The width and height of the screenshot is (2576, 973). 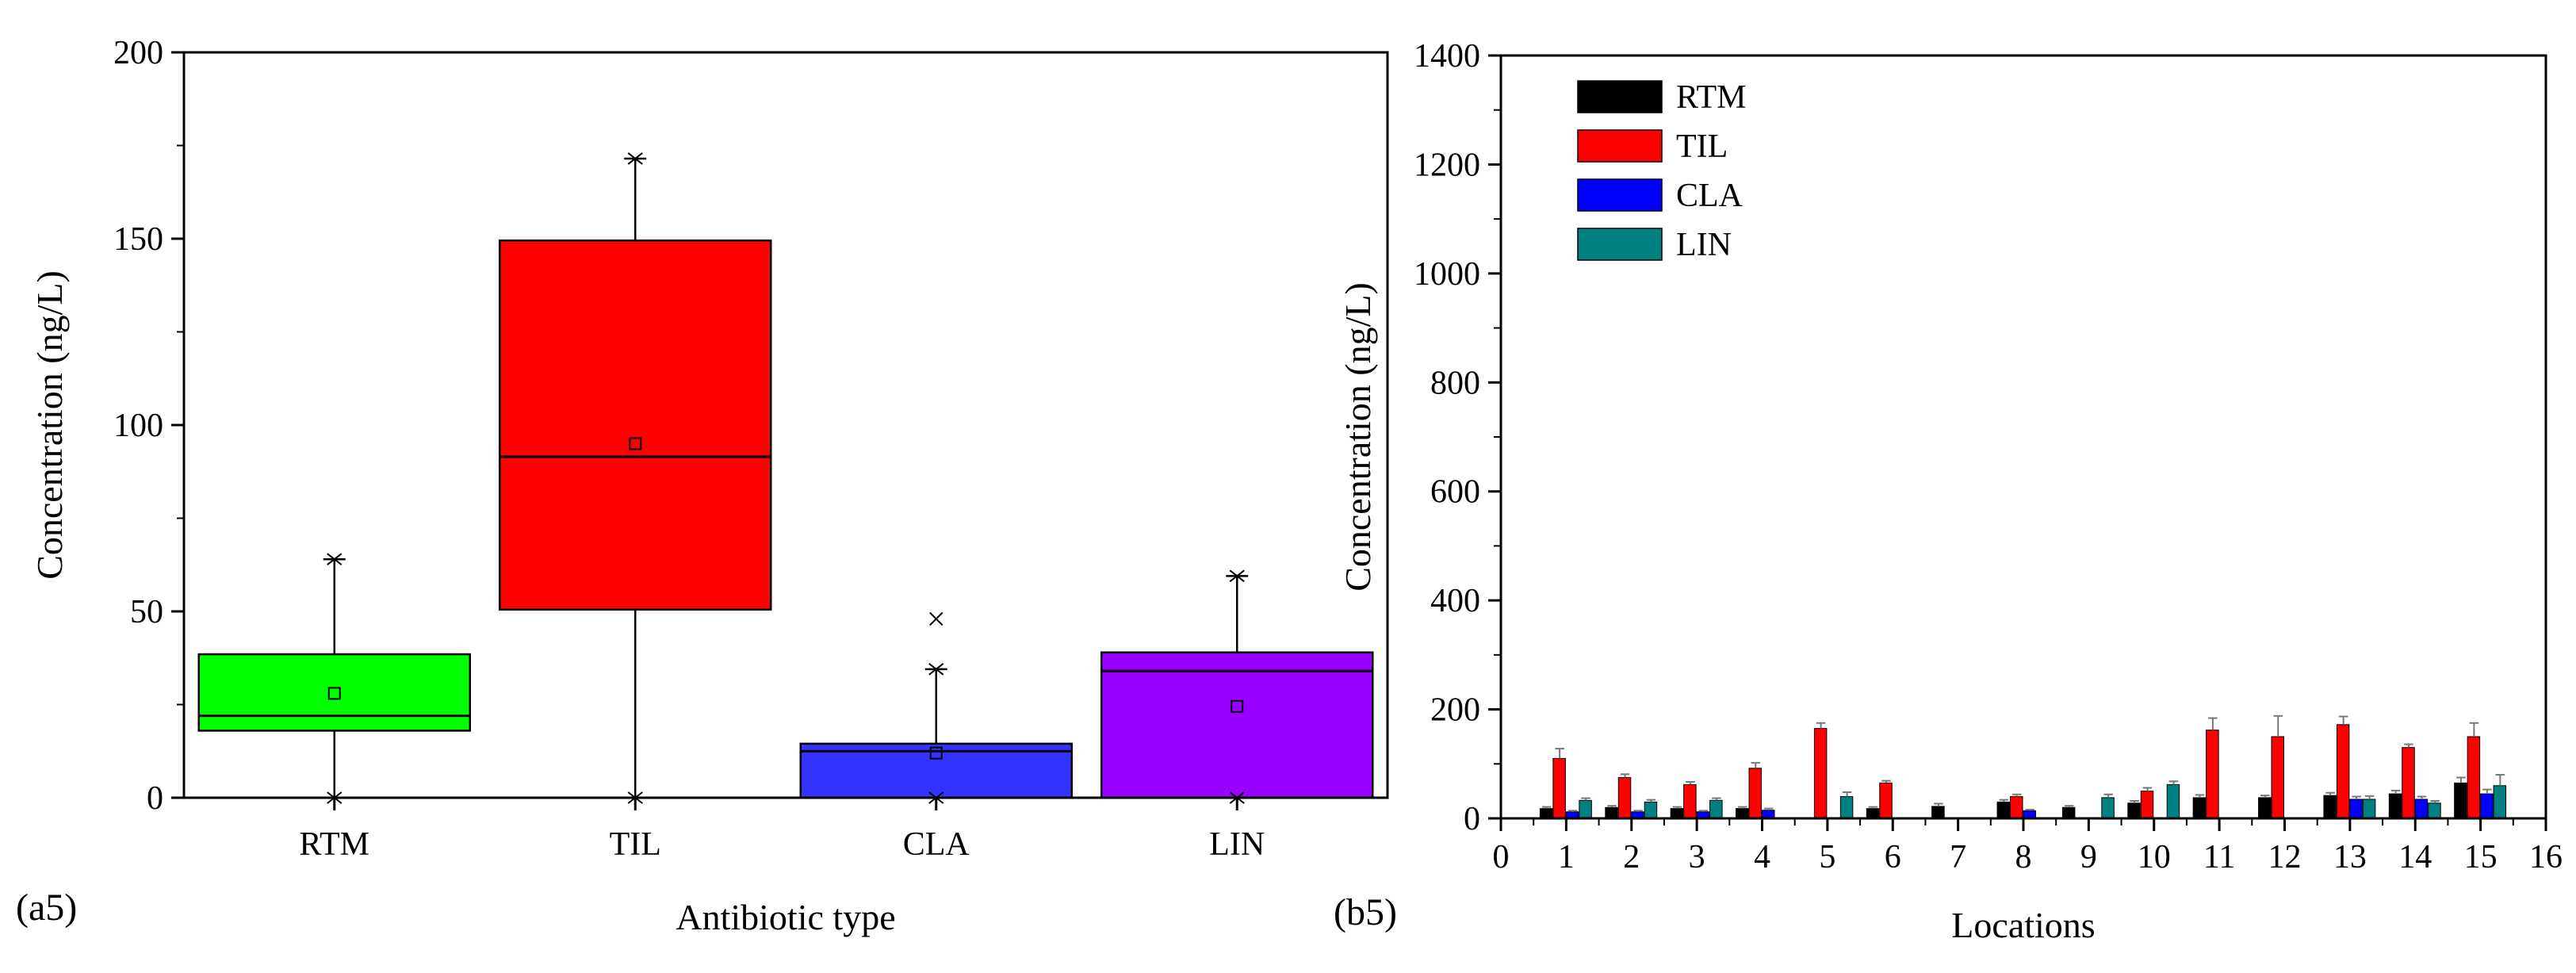 What do you see at coordinates (2350, 857) in the screenshot?
I see `x-tick-label: 13` at bounding box center [2350, 857].